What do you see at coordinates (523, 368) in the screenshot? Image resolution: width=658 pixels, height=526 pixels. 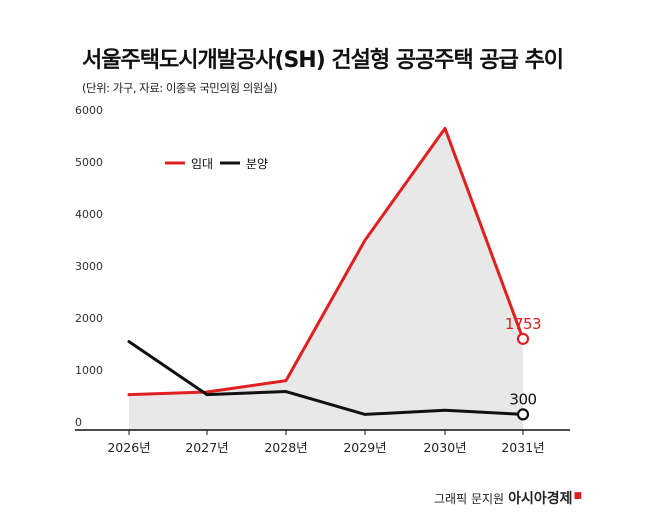 I see `data-labels: 1753 300` at bounding box center [523, 368].